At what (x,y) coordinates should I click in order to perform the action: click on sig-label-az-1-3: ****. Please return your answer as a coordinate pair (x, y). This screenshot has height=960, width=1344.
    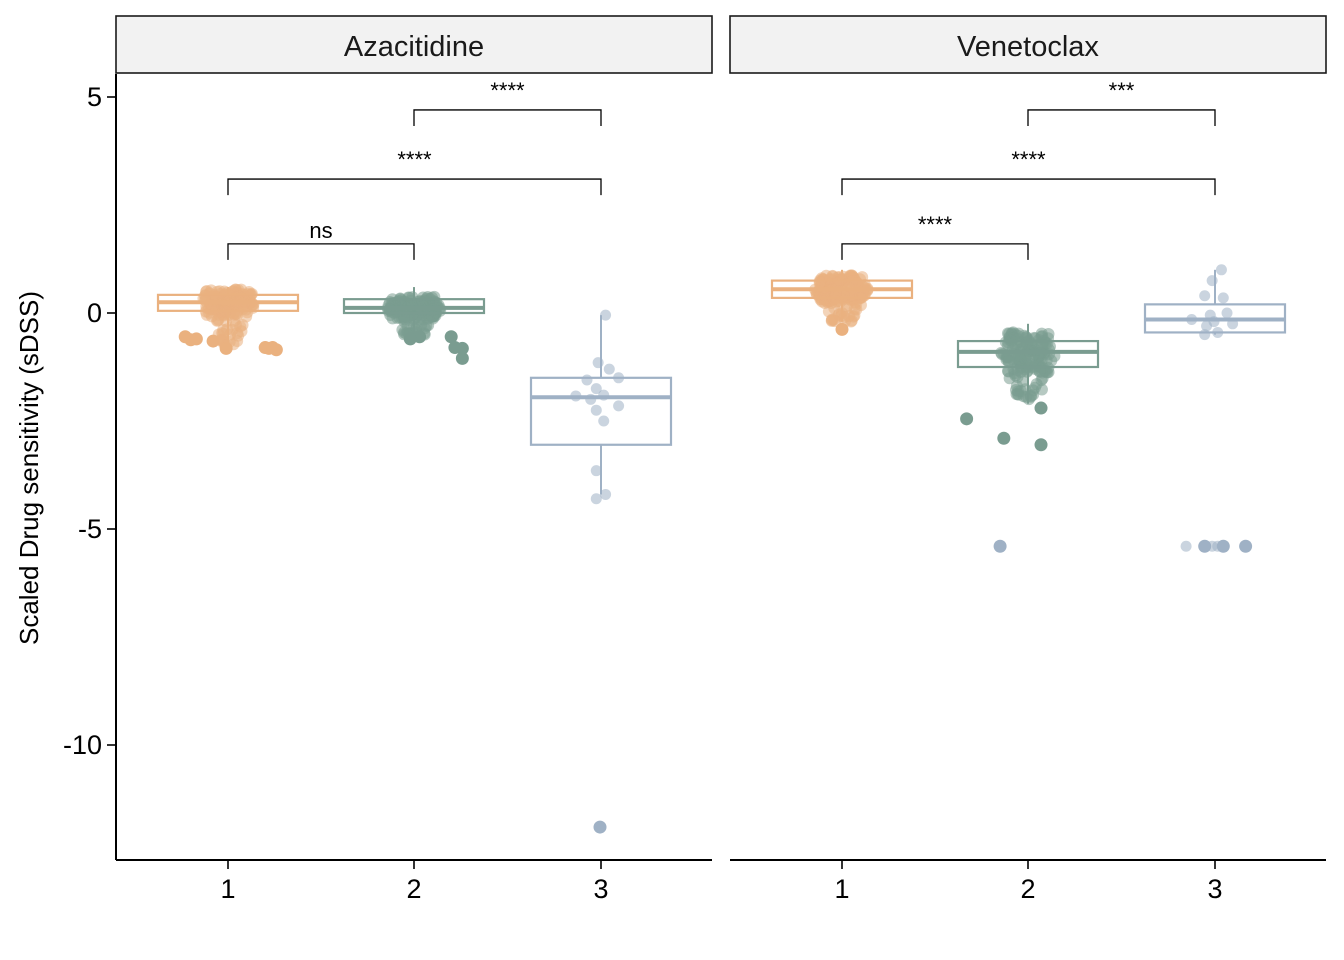
    Looking at the image, I should click on (414, 159).